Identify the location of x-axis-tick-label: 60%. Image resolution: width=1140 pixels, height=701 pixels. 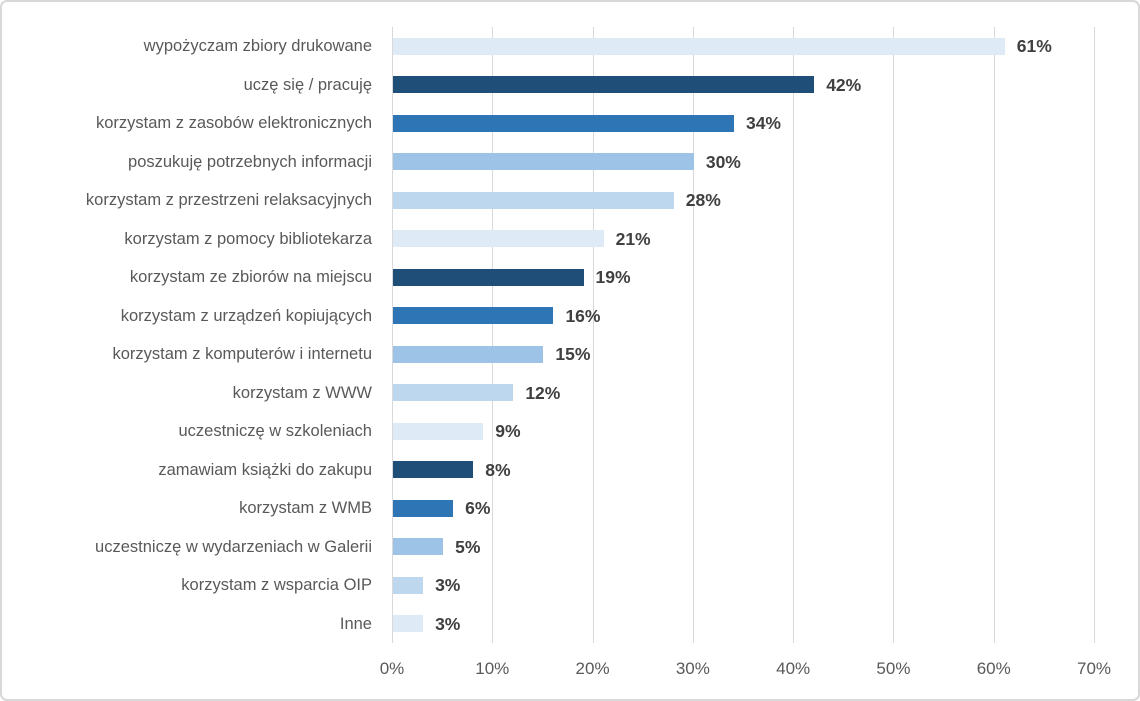
(993, 668).